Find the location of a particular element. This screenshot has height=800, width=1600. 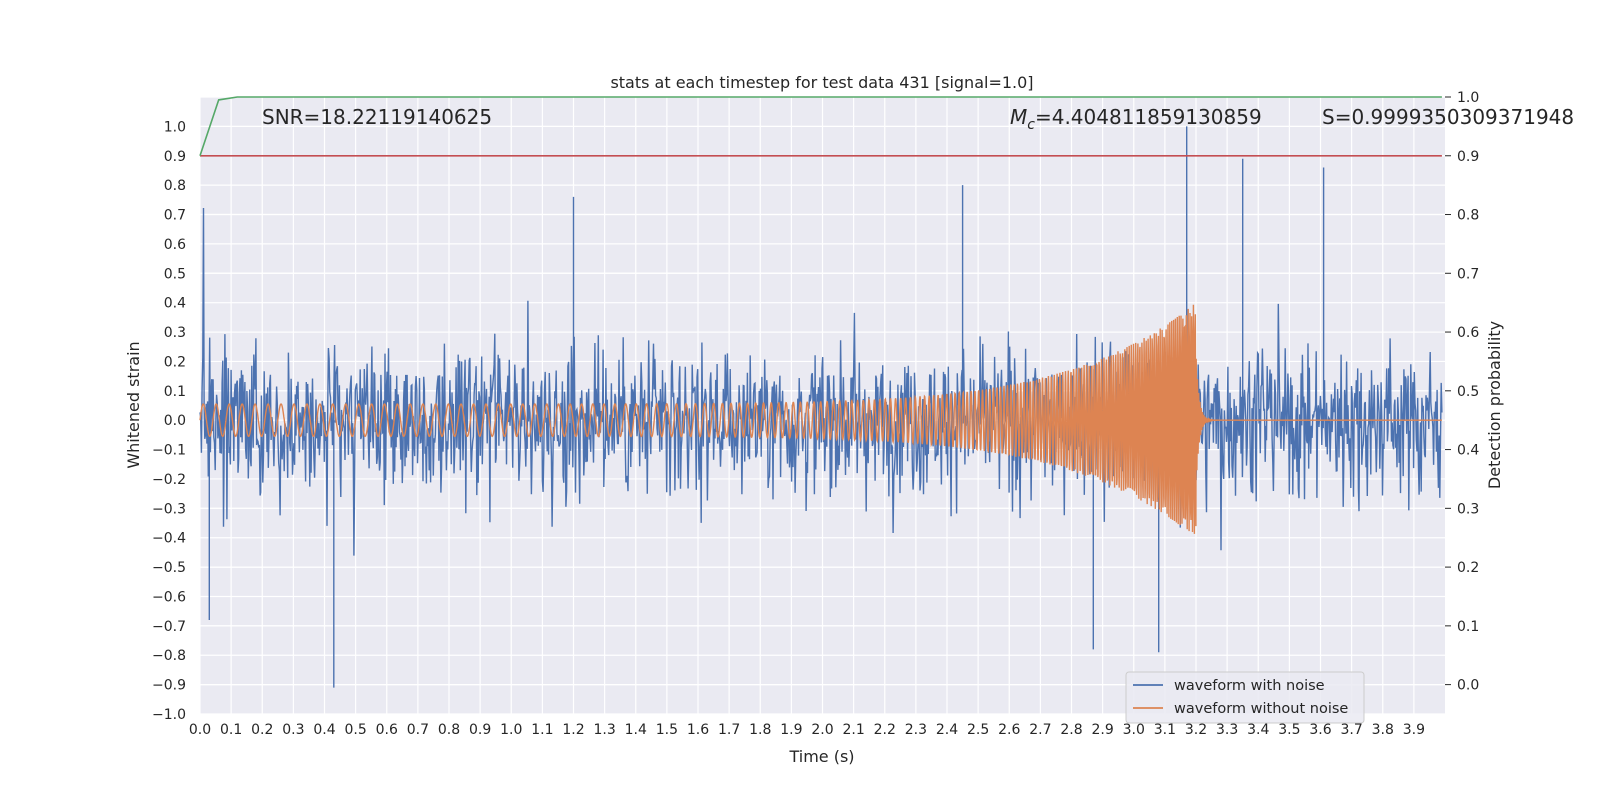

y2-tick-label: 0.2 is located at coordinates (1468, 568).